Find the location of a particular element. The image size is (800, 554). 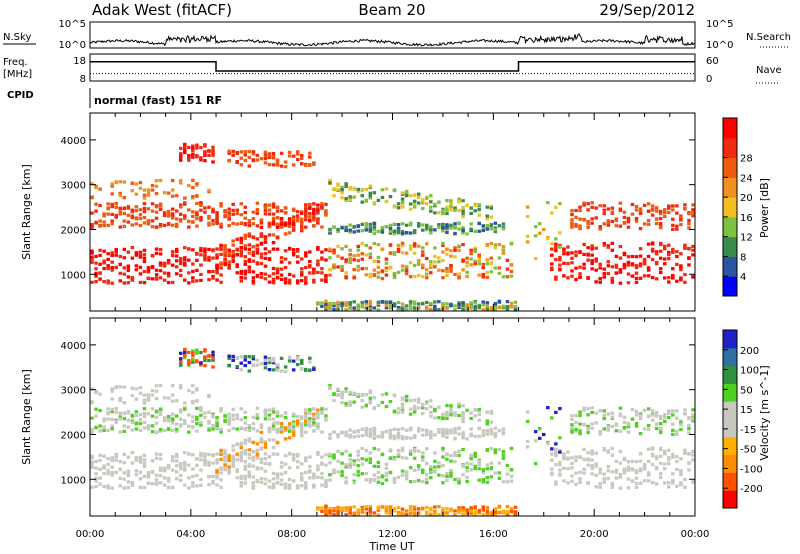

velocity-cell-1918 is located at coordinates (685, 450).